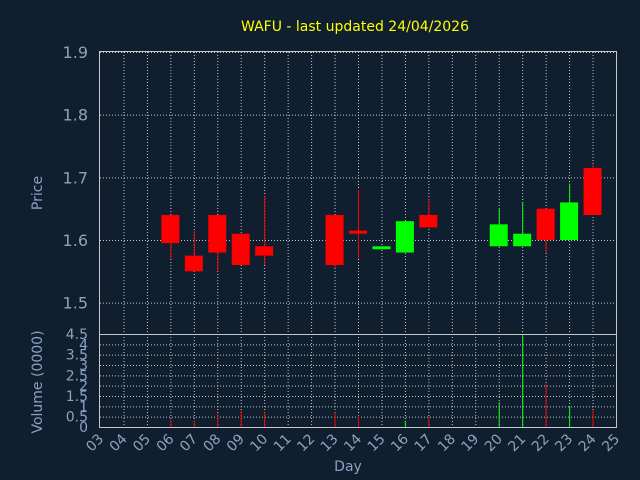 This screenshot has width=640, height=480. What do you see at coordinates (83, 366) in the screenshot?
I see `volume-tick-label: 3` at bounding box center [83, 366].